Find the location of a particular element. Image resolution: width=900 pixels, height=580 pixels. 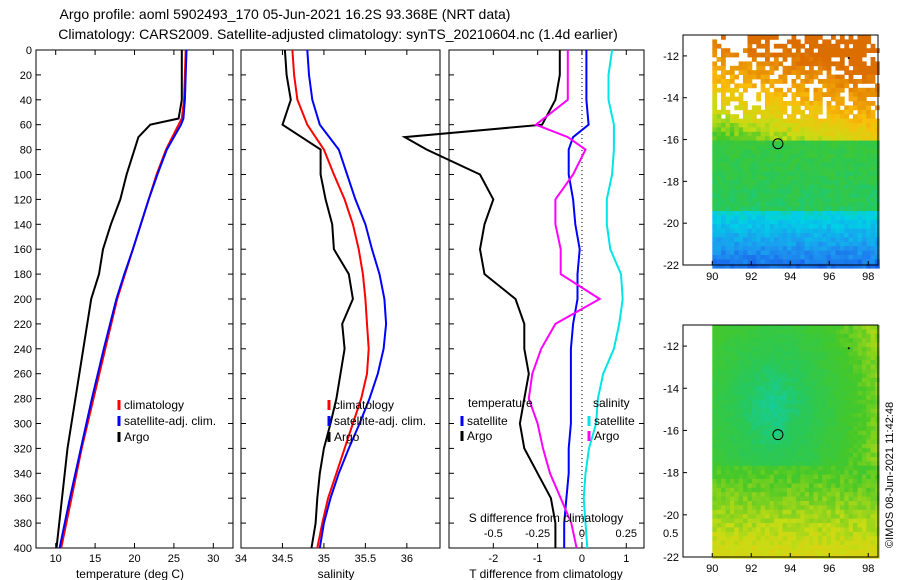

x-tick-label: 25 is located at coordinates (174, 559).